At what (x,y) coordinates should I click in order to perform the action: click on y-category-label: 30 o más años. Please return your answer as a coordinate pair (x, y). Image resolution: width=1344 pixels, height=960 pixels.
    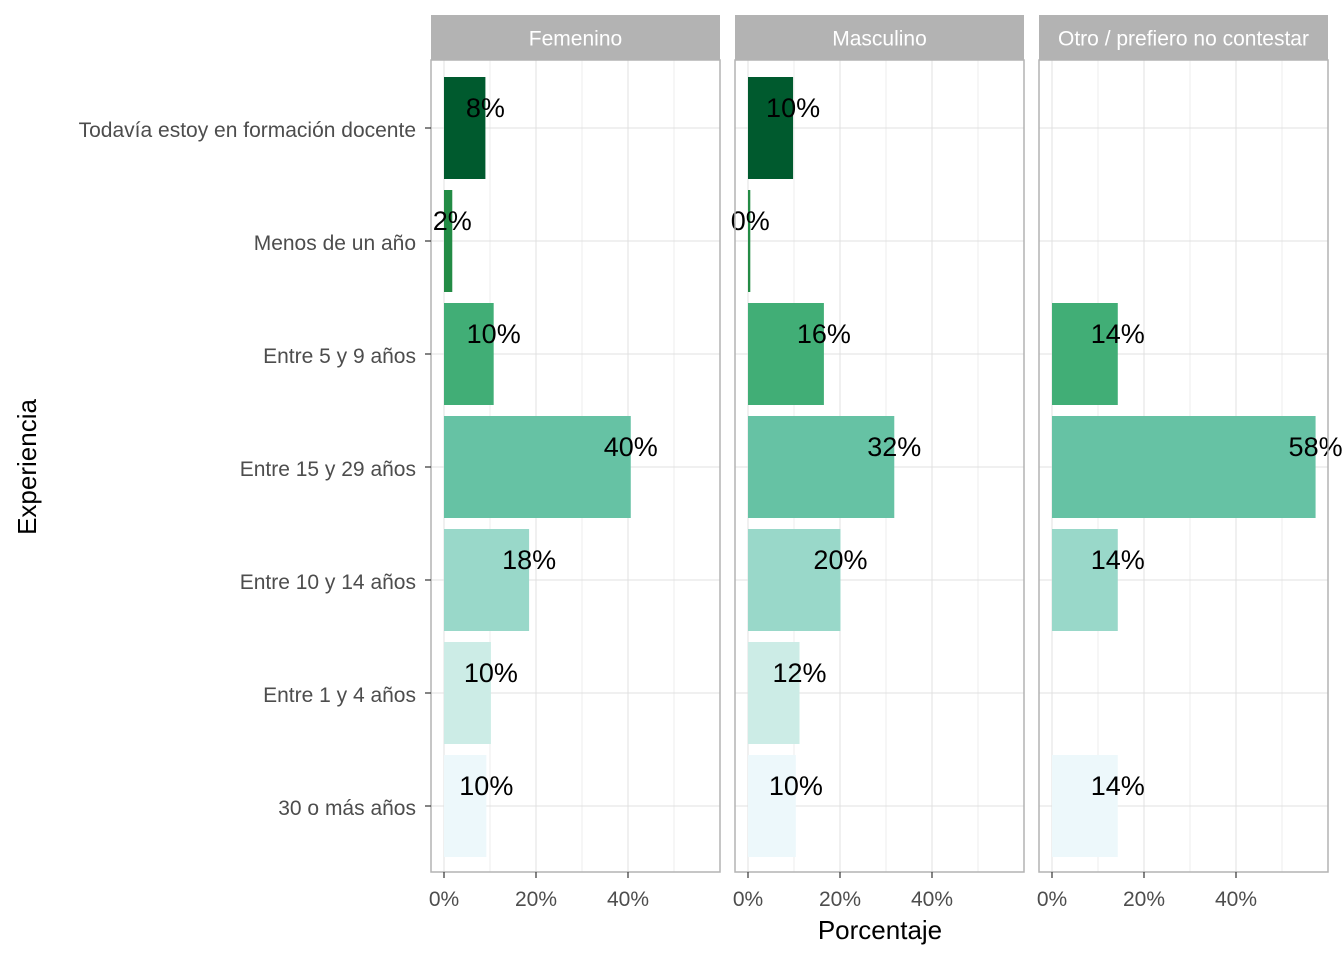
    Looking at the image, I should click on (347, 808).